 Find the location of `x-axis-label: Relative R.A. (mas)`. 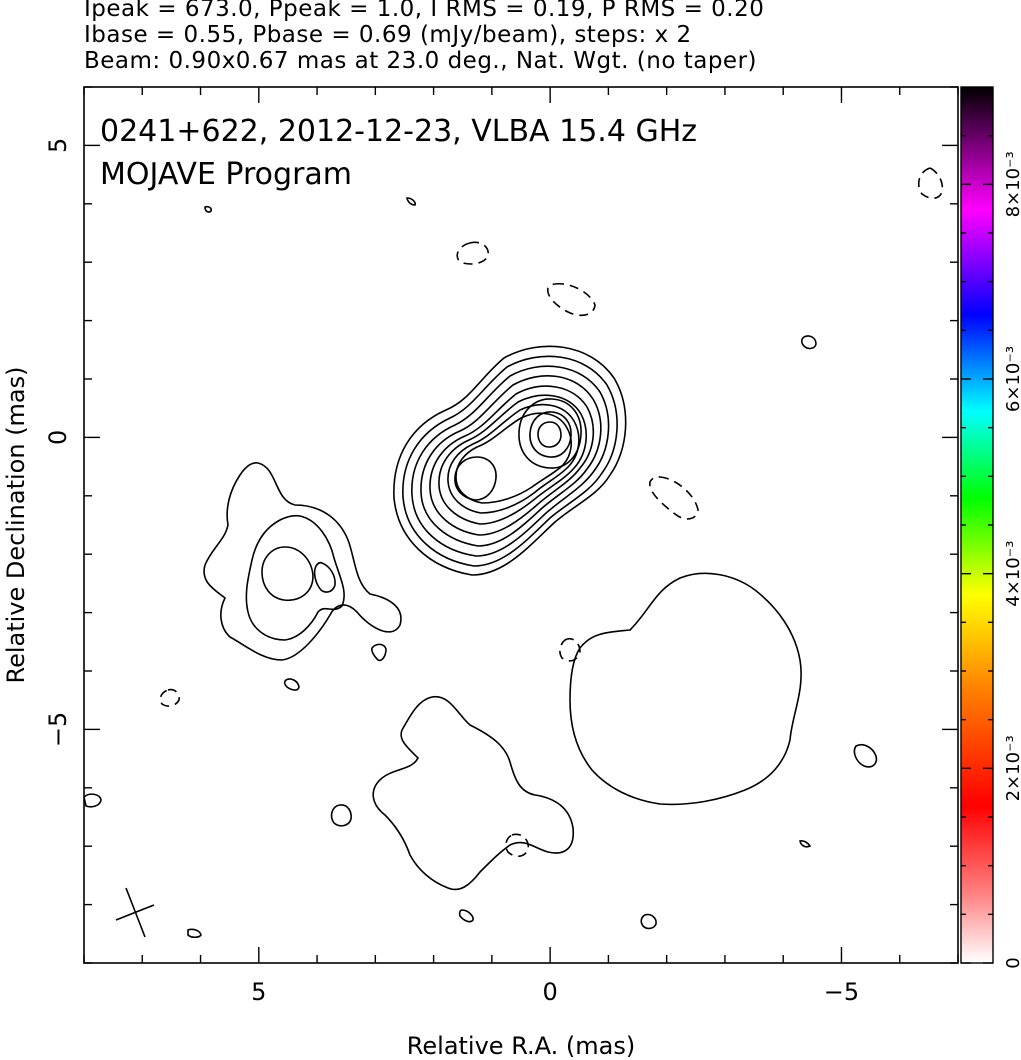

x-axis-label: Relative R.A. (mas) is located at coordinates (521, 1046).